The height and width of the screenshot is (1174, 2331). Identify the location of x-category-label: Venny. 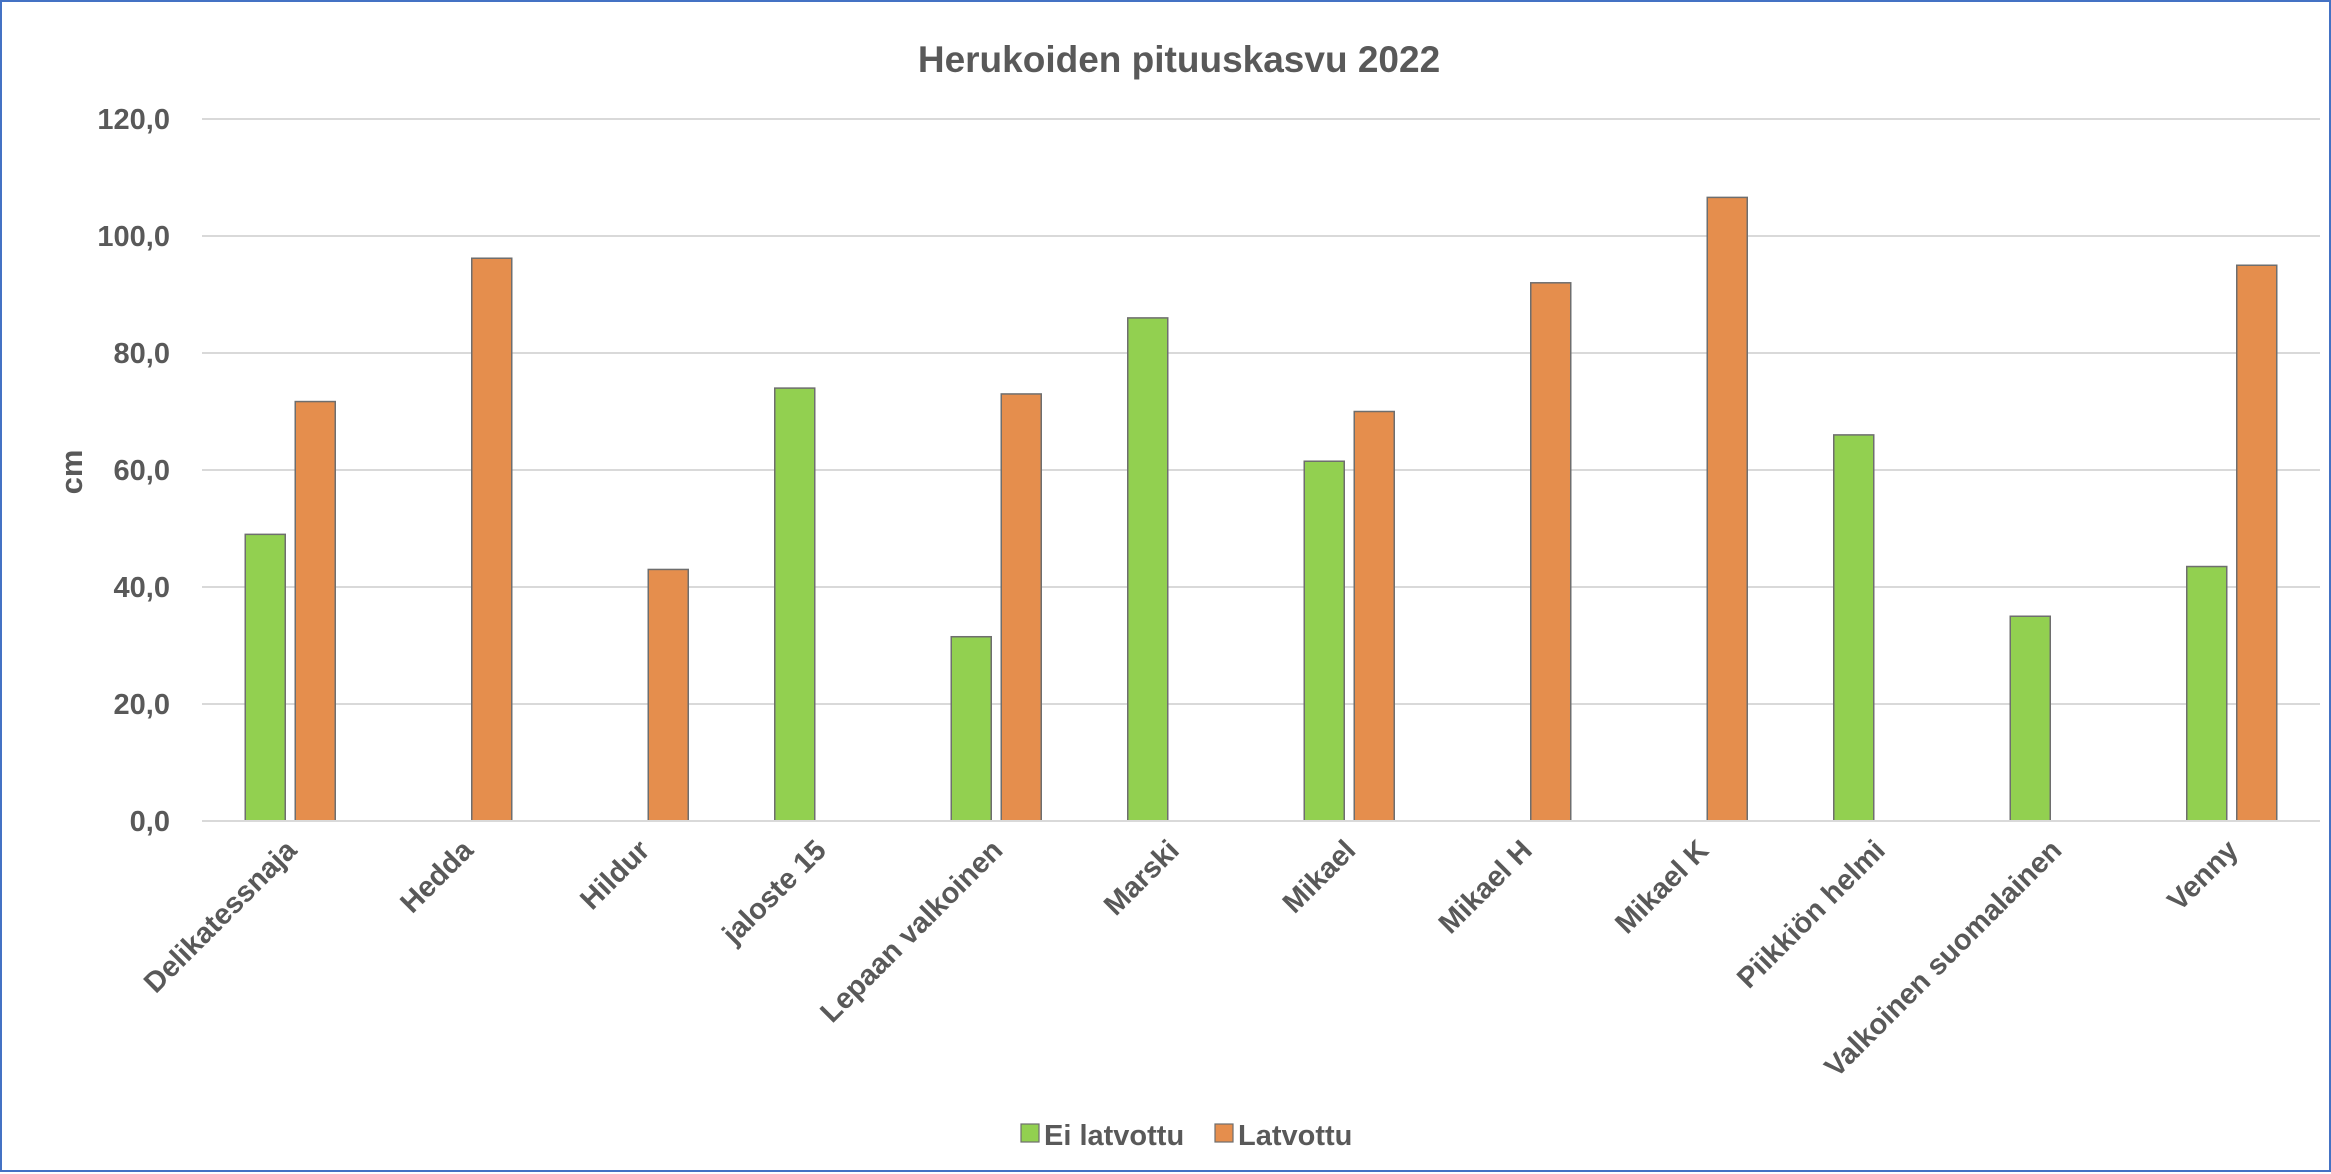
(2203, 875).